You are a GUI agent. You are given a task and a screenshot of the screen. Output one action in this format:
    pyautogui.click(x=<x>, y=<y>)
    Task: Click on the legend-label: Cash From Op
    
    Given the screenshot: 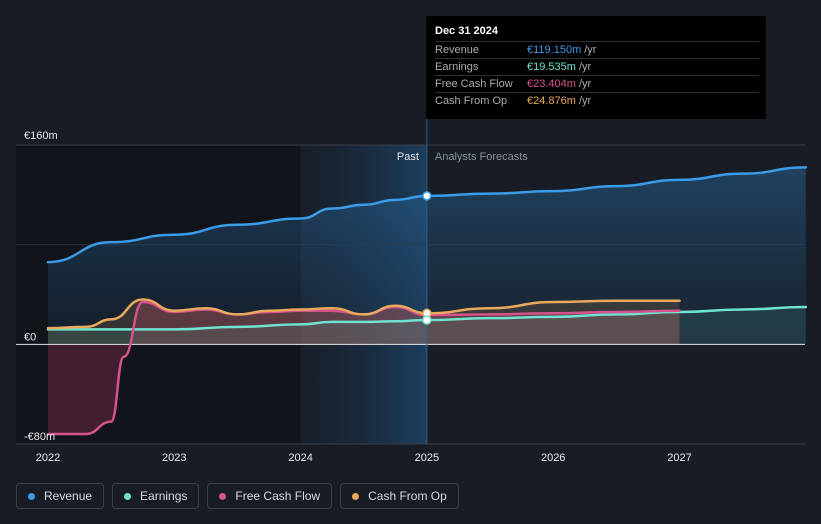 What is the action you would take?
    pyautogui.click(x=407, y=496)
    